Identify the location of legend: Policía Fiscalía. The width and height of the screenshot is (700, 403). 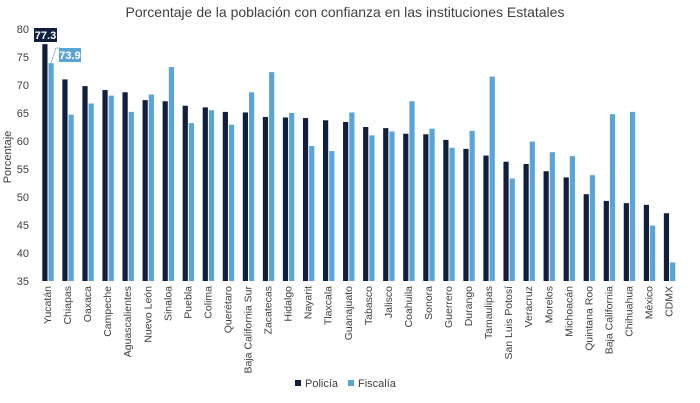
(346, 384).